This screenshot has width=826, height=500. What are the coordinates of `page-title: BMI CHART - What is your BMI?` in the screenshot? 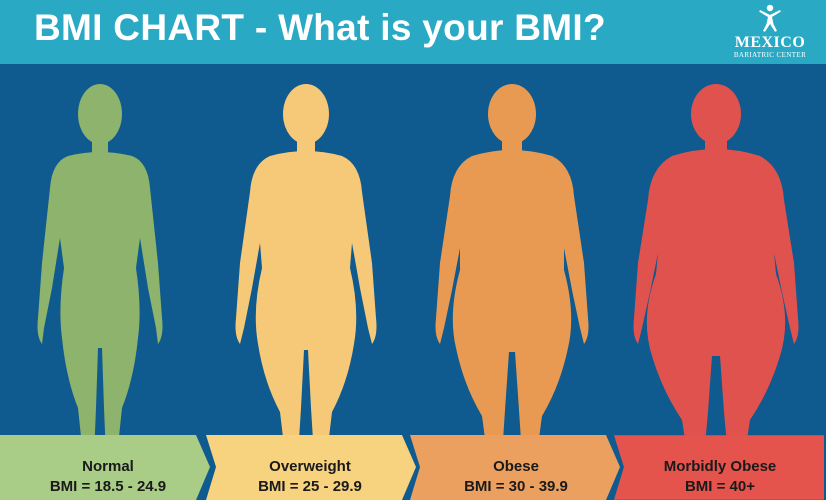 It's located at (320, 27).